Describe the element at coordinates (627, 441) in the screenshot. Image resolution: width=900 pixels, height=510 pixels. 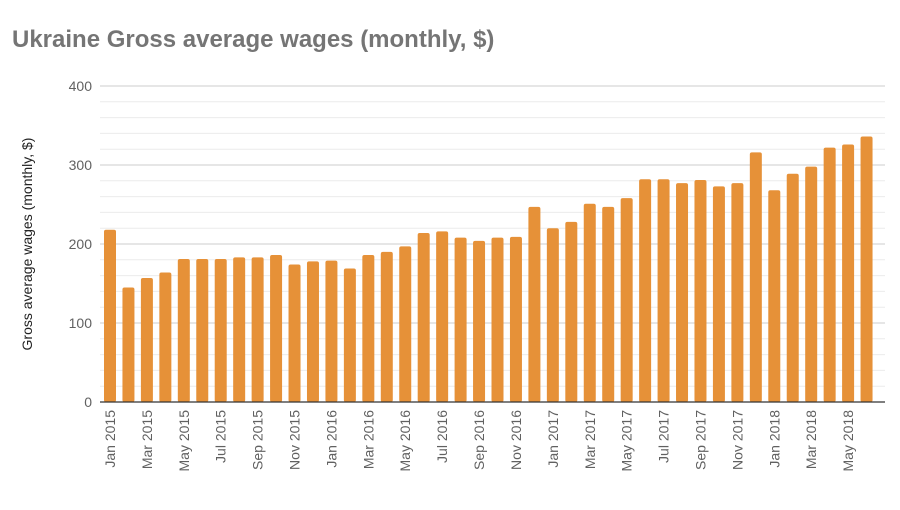
I see `x-tick-label: May 2017` at that location.